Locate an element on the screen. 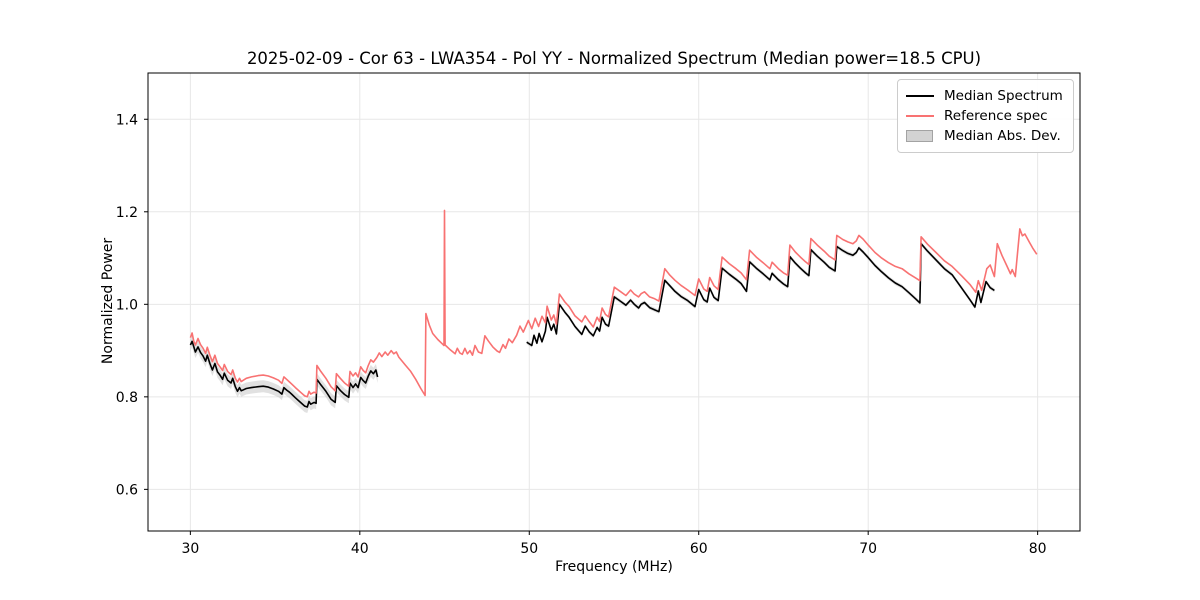 This screenshot has height=600, width=1200. x-tick-label: 40 is located at coordinates (360, 549).